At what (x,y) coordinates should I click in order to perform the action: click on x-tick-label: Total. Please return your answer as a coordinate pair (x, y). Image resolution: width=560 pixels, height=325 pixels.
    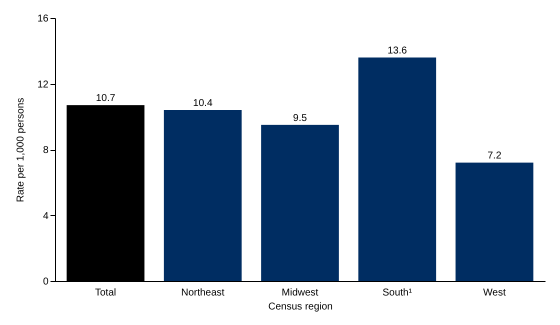
    Looking at the image, I should click on (105, 293).